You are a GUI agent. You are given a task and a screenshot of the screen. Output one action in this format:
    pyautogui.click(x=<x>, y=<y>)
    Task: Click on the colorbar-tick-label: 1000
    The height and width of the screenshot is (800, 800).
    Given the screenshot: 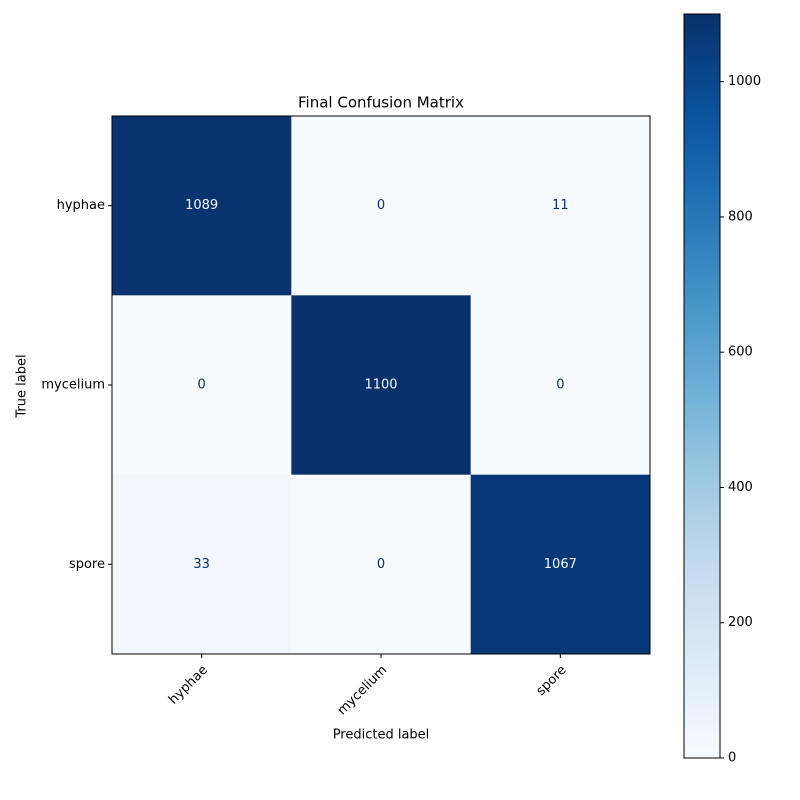 What is the action you would take?
    pyautogui.click(x=744, y=81)
    